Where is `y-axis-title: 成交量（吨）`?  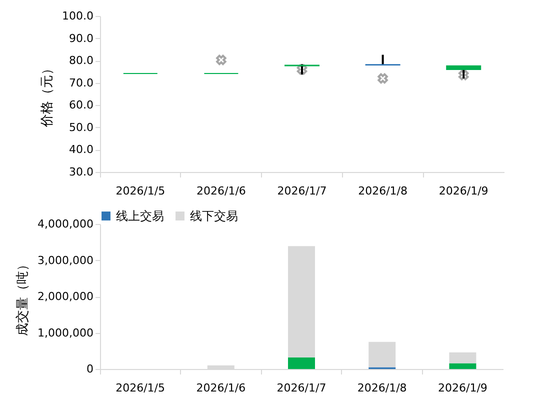 y-axis-title: 成交量（吨） is located at coordinates (22, 297).